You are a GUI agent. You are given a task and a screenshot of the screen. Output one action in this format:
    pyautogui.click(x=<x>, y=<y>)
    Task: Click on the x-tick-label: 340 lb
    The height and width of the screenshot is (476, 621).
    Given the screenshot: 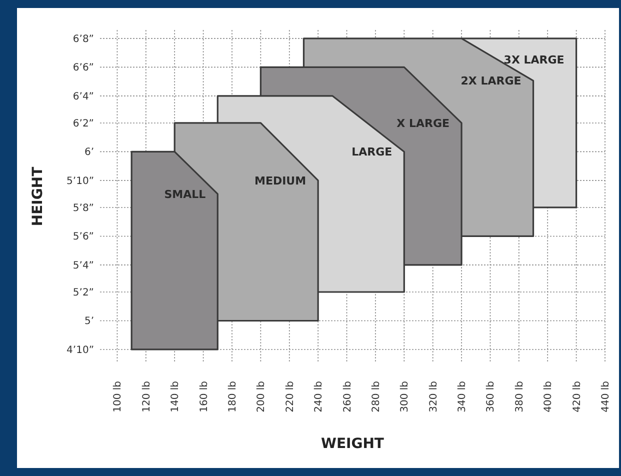 What is the action you would take?
    pyautogui.click(x=462, y=396)
    